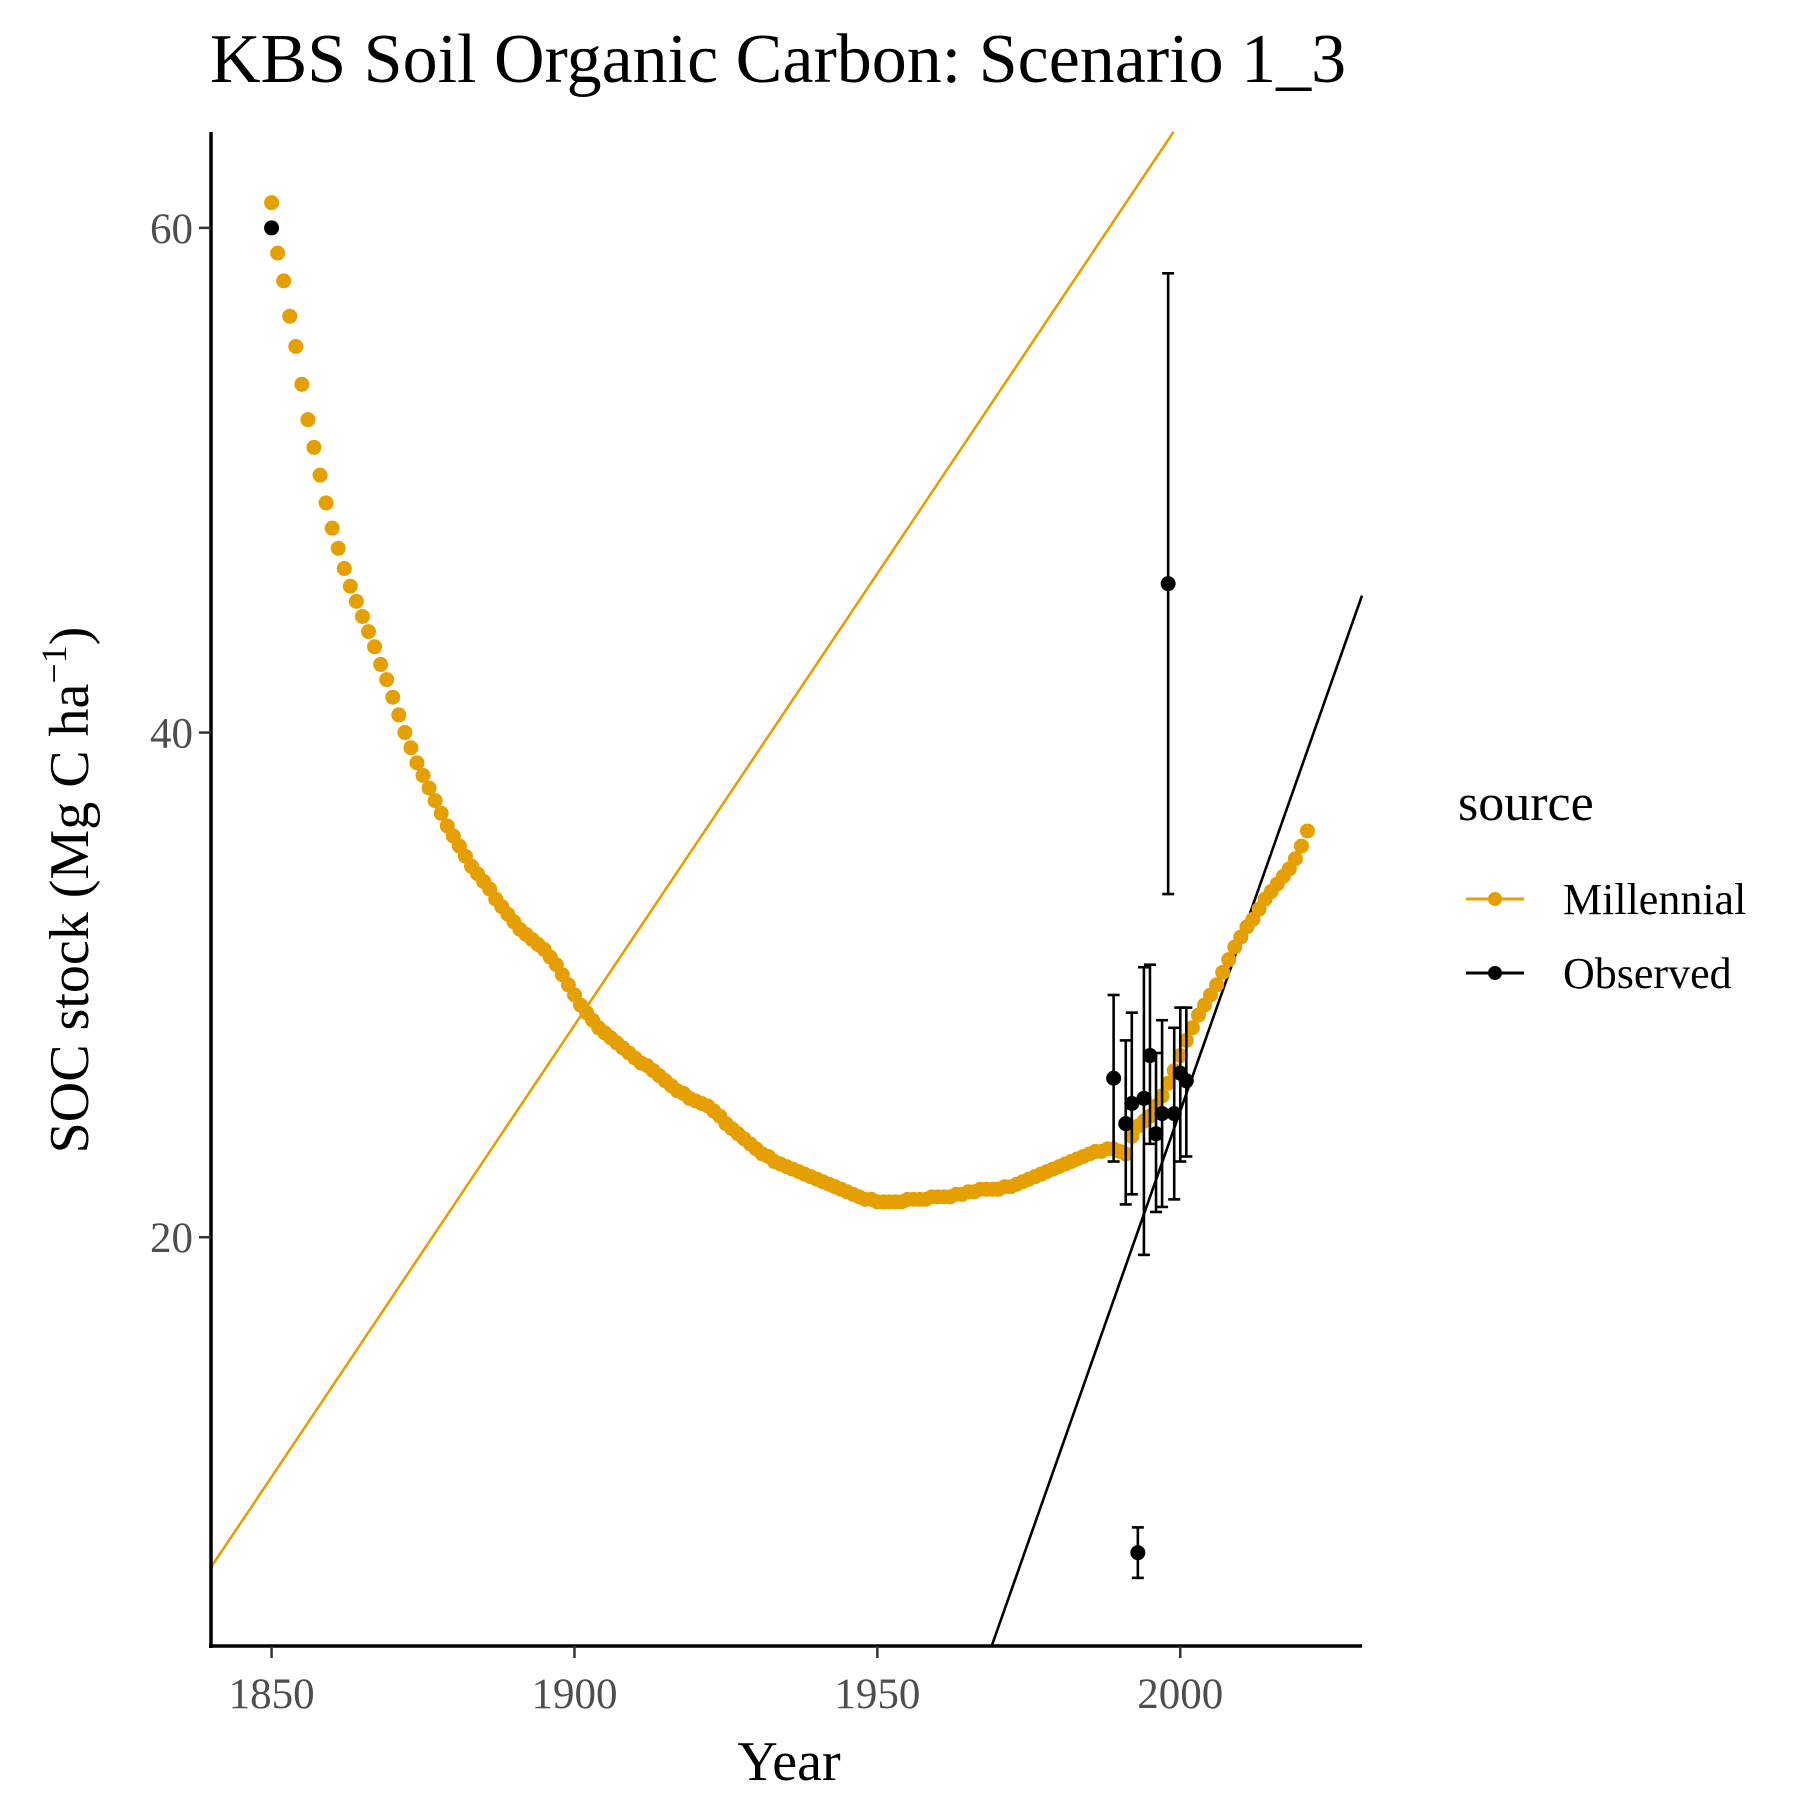 The width and height of the screenshot is (1800, 1800). I want to click on observed-trend-line, so click(1177, 1121).